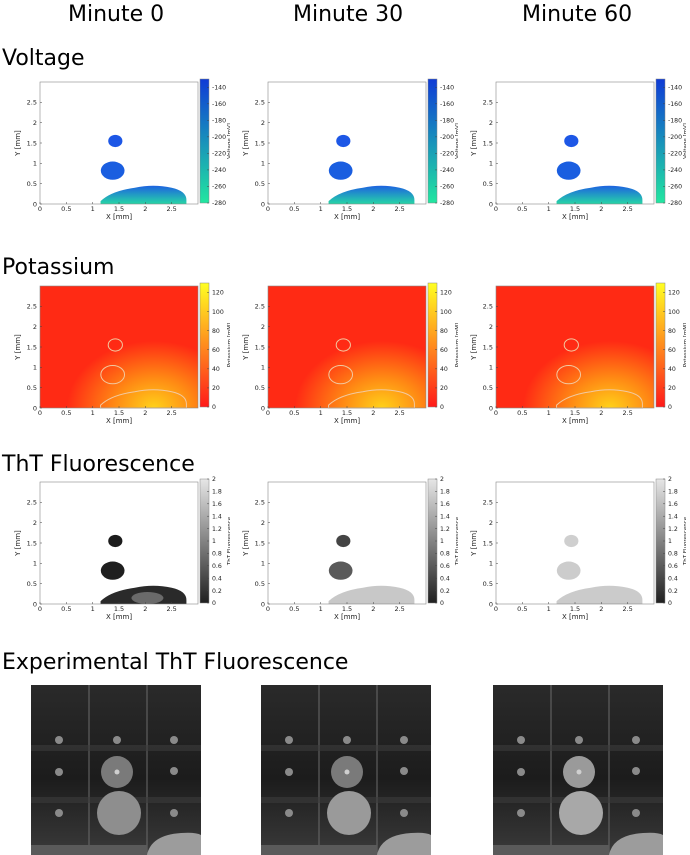 The image size is (690, 855). What do you see at coordinates (672, 369) in the screenshot?
I see `colorbar-tick-label: 40` at bounding box center [672, 369].